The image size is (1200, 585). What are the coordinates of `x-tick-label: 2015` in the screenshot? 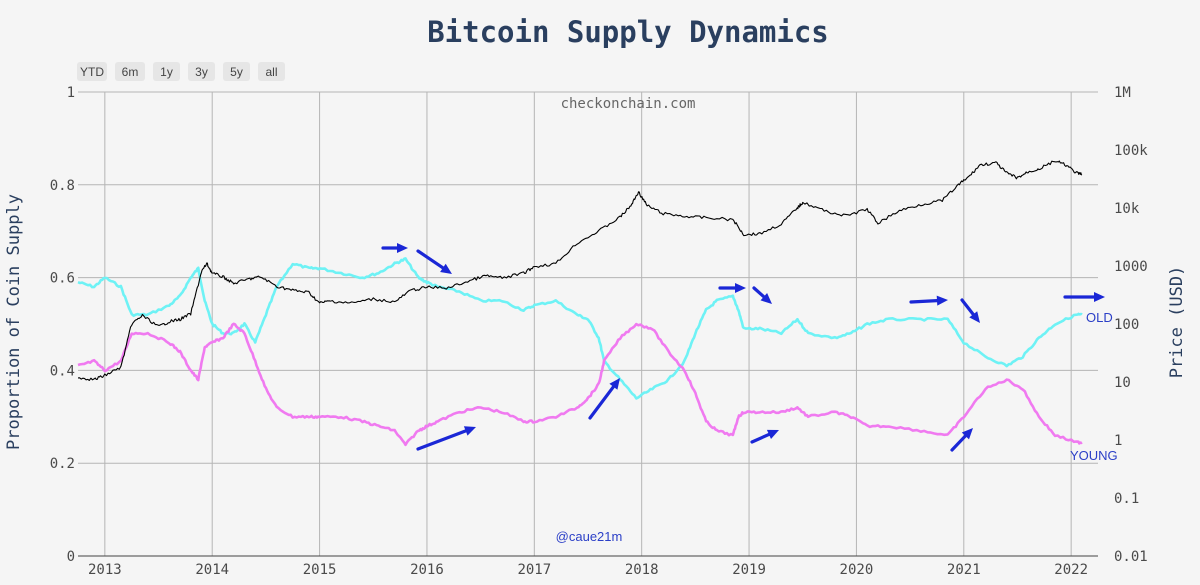 It's located at (320, 570).